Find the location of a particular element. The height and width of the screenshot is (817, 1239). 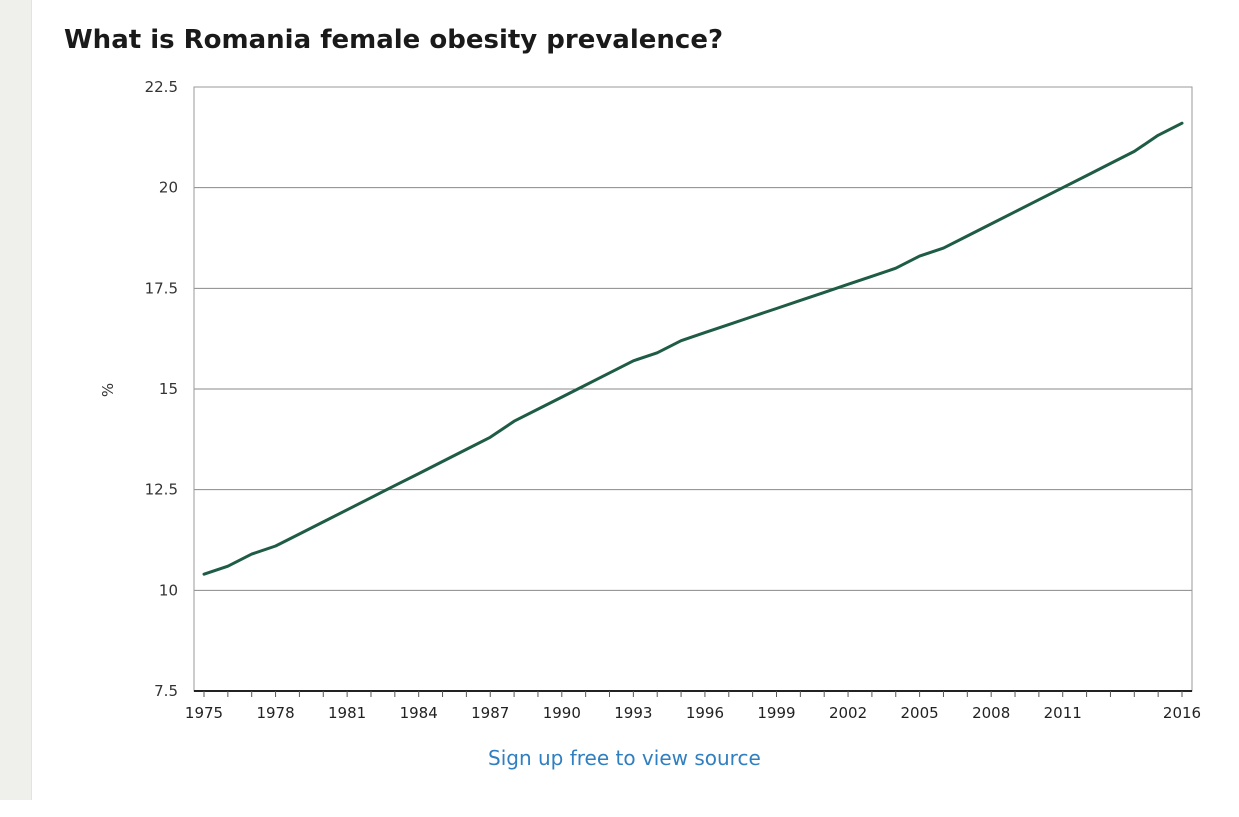

y-tick-label: 10 is located at coordinates (168, 590).